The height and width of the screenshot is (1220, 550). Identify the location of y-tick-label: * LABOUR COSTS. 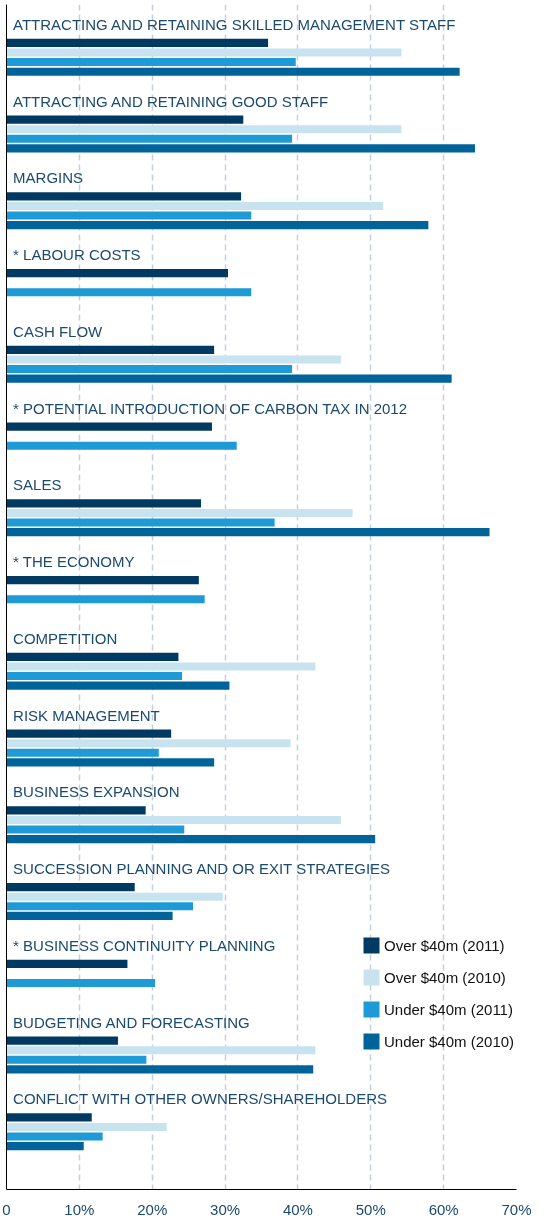
(77, 255).